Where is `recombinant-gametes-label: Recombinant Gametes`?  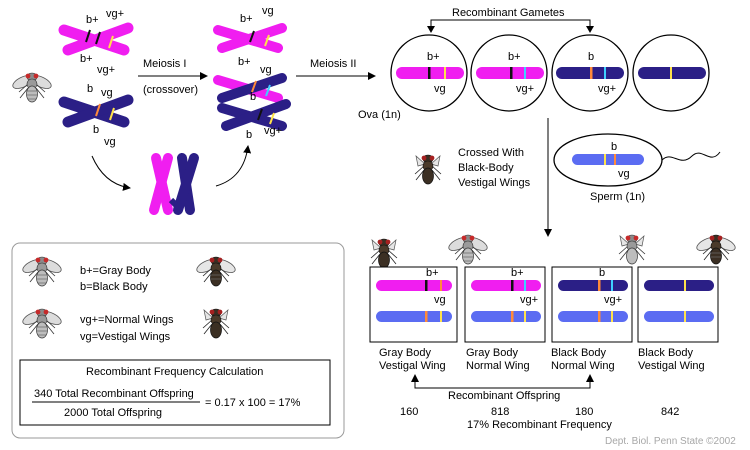 recombinant-gametes-label: Recombinant Gametes is located at coordinates (508, 13).